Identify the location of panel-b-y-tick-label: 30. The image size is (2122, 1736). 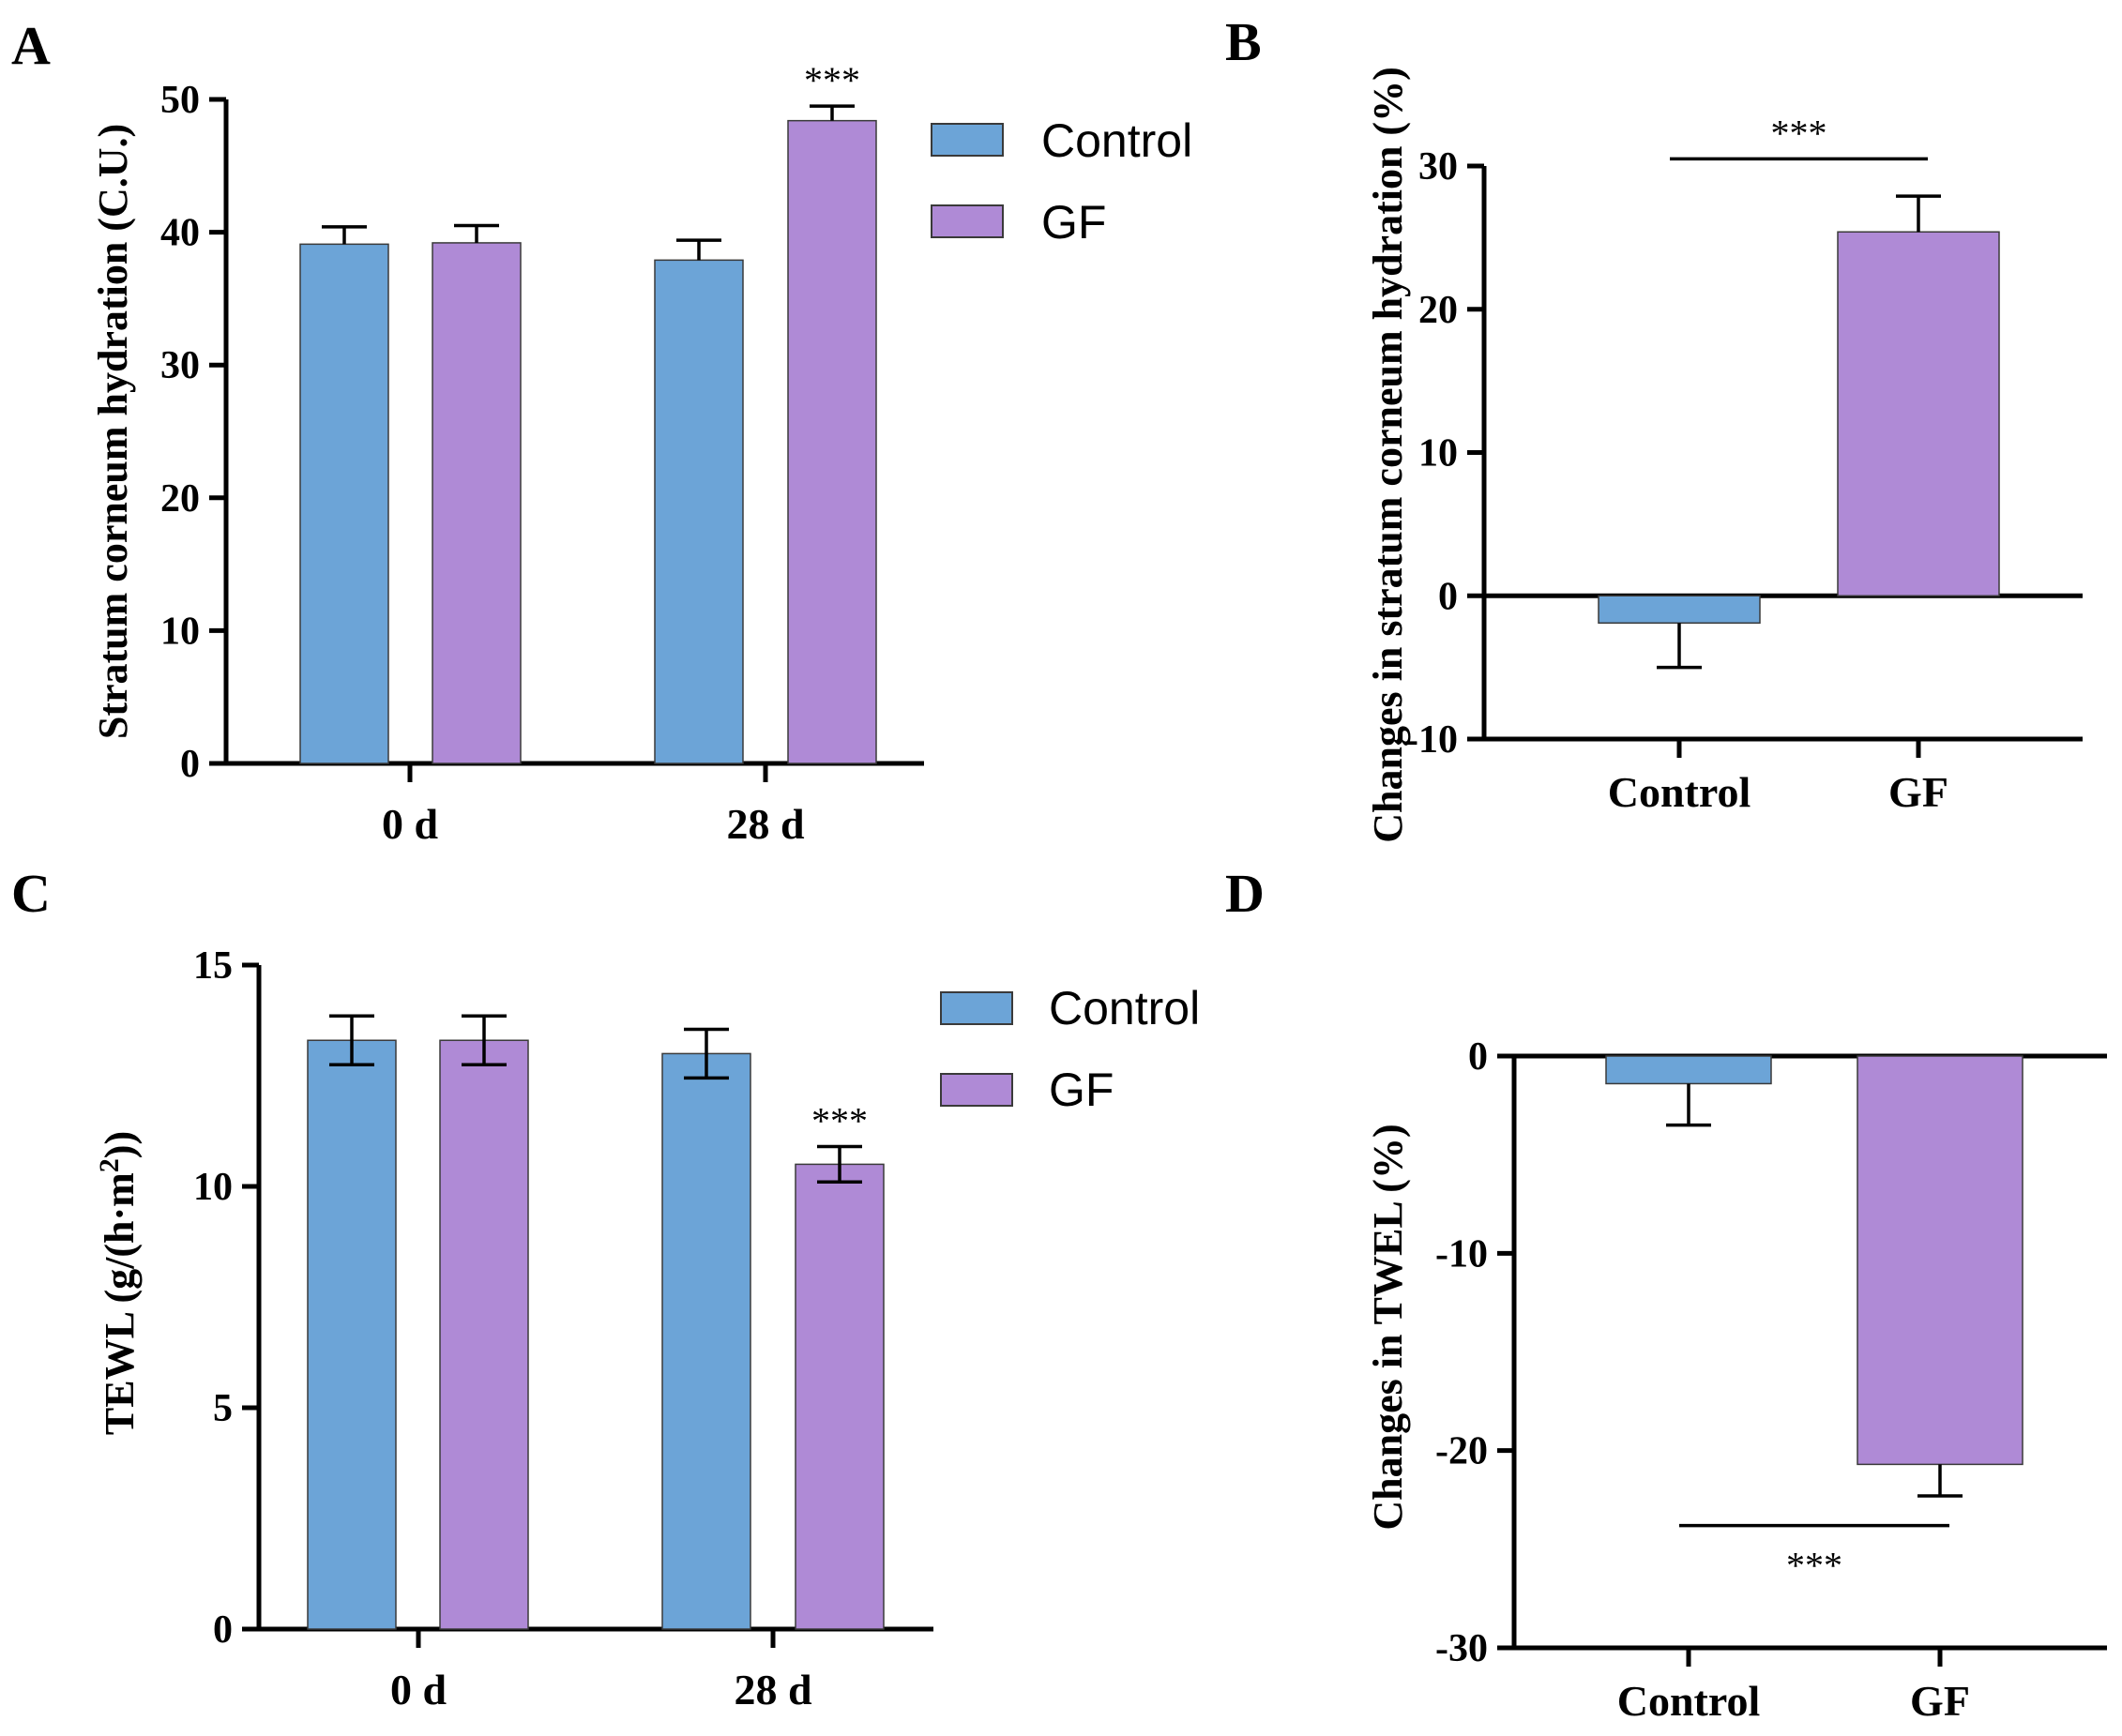
(1438, 167).